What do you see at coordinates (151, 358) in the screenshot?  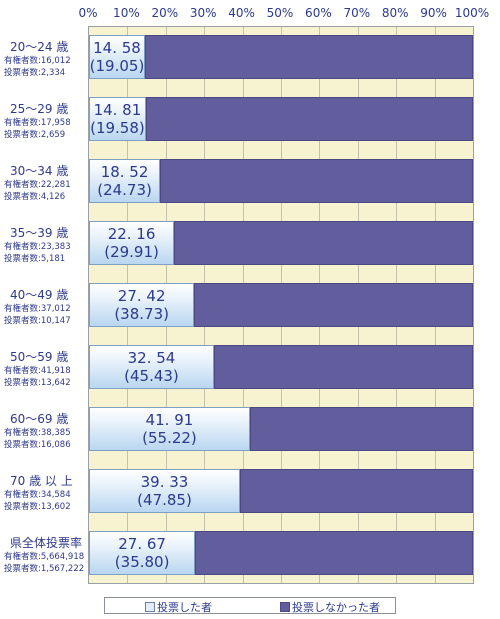 I see `turnout-value: 32. 54` at bounding box center [151, 358].